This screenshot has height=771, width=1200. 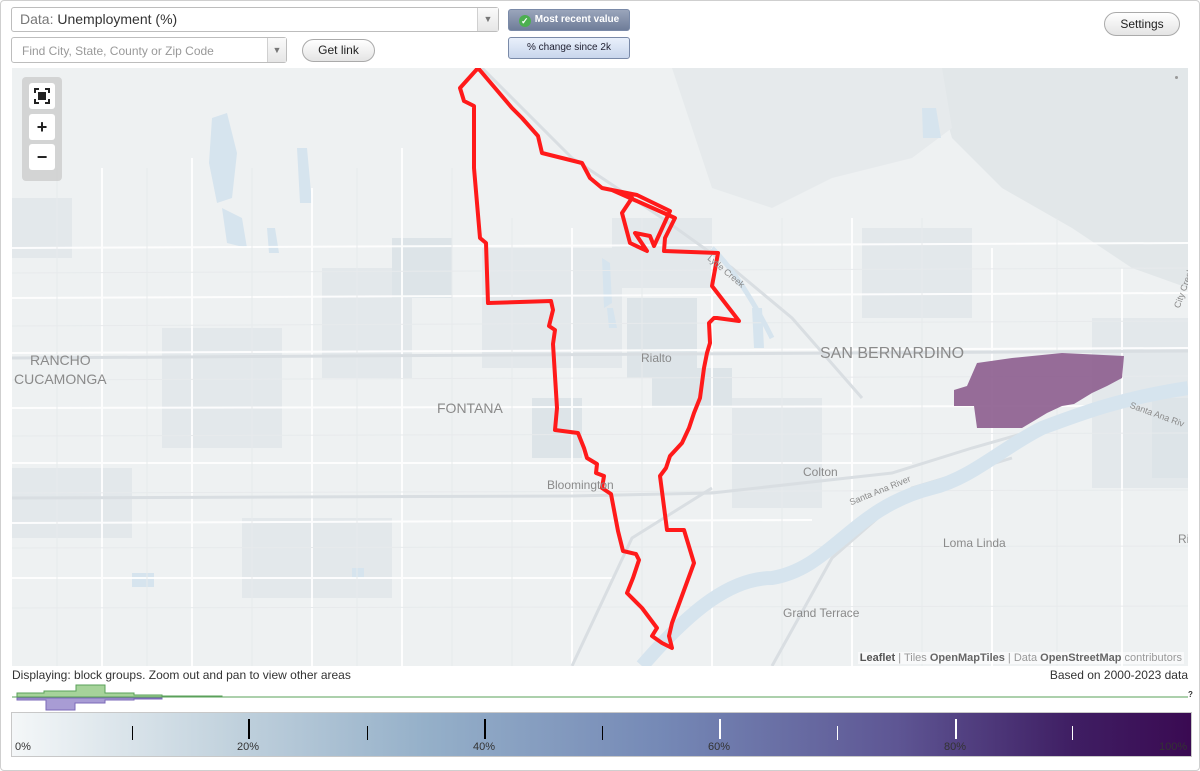 I want to click on fit-bounds-icon, so click(x=42, y=96).